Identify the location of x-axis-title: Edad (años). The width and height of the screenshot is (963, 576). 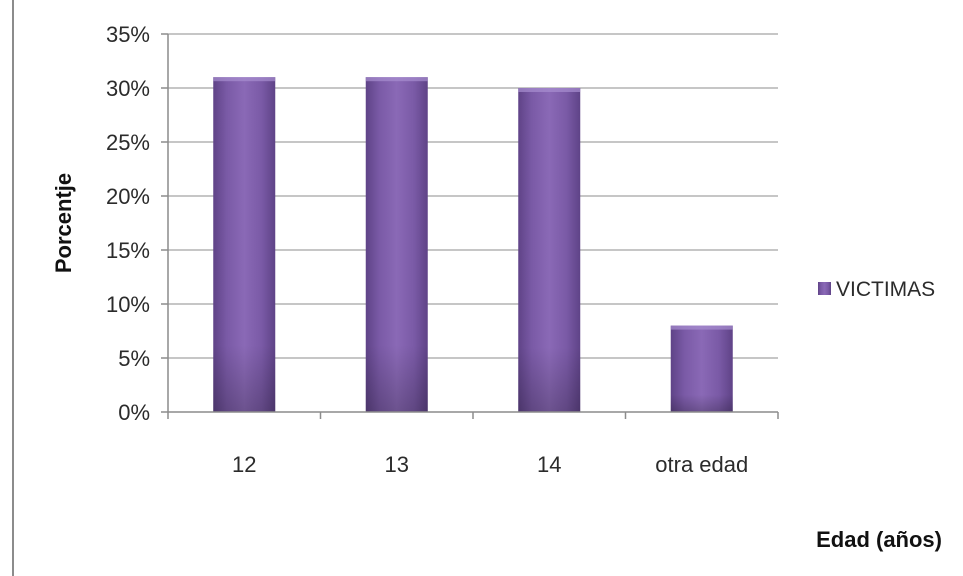
(879, 539).